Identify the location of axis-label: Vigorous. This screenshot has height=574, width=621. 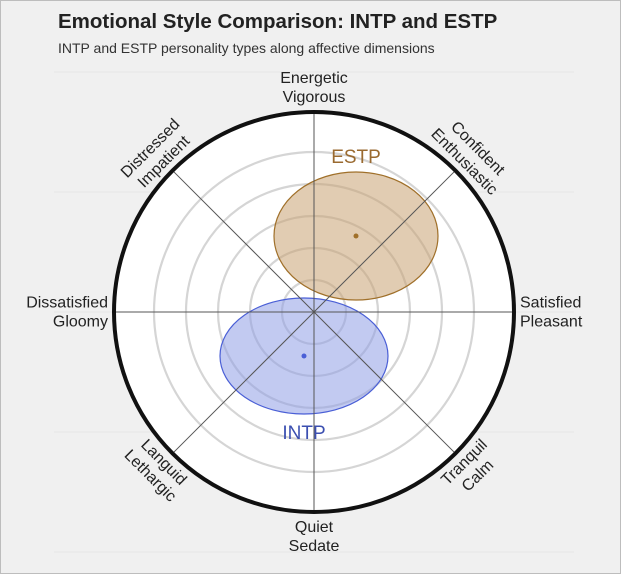
(314, 97).